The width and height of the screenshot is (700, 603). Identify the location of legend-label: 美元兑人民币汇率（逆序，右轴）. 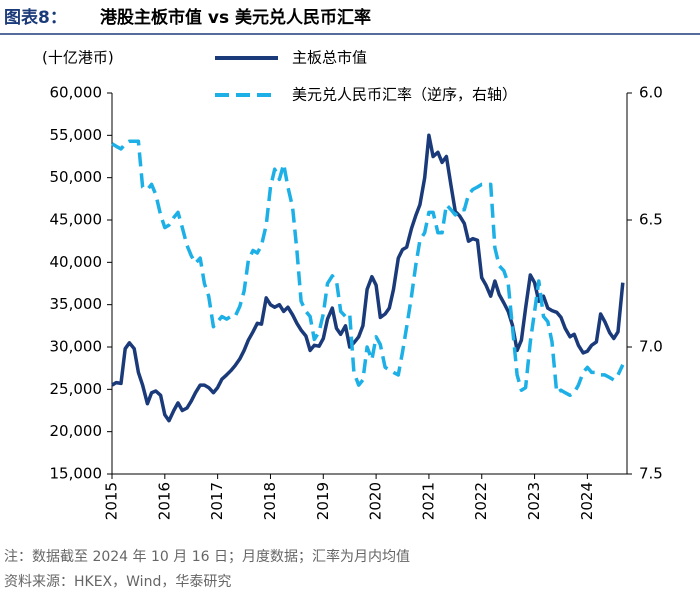
(404, 95).